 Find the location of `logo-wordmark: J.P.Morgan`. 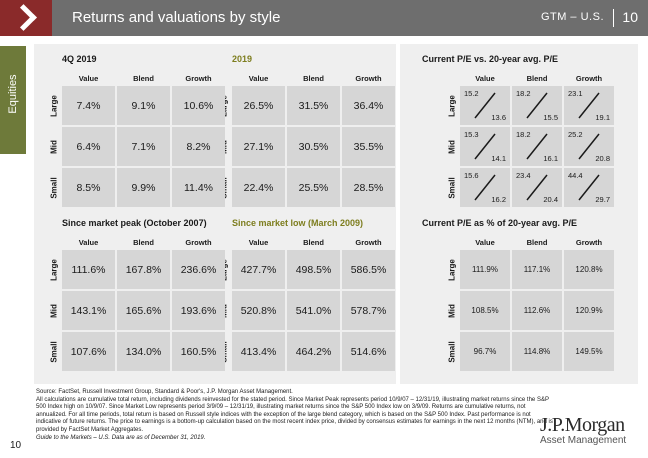

logo-wordmark: J.P.Morgan is located at coordinates (582, 425).